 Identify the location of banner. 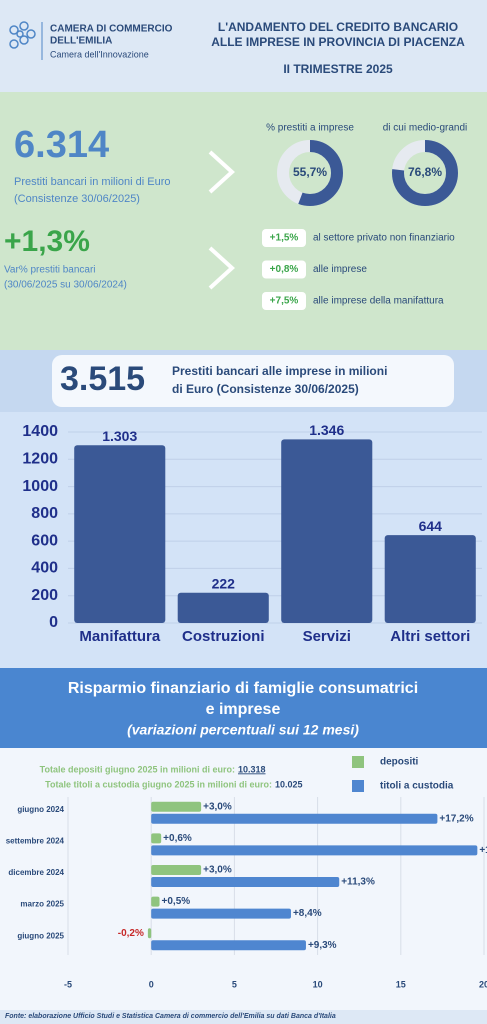
(243, 708).